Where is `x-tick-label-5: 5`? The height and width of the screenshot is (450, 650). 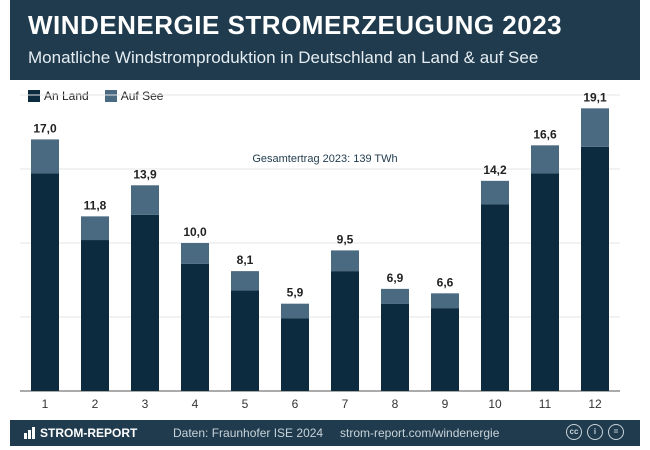
x-tick-label-5: 5 is located at coordinates (245, 404).